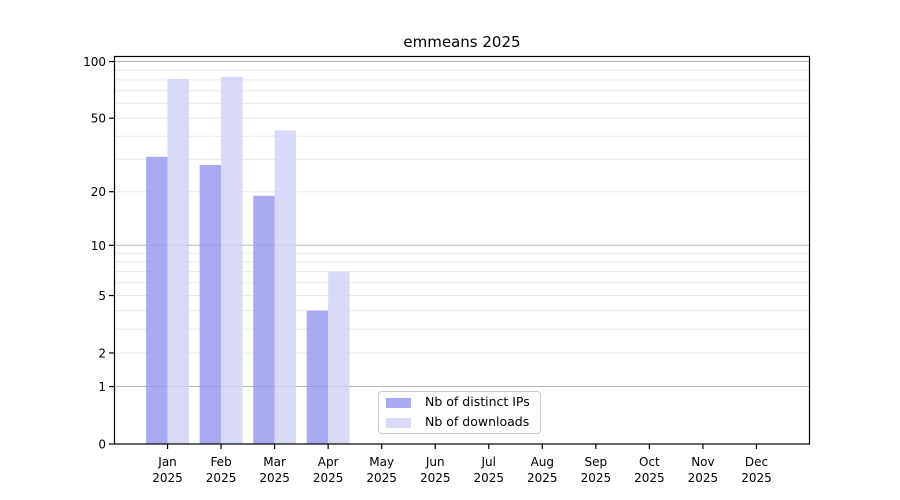 The image size is (900, 500). I want to click on y-axis-tick-label: 50, so click(98, 119).